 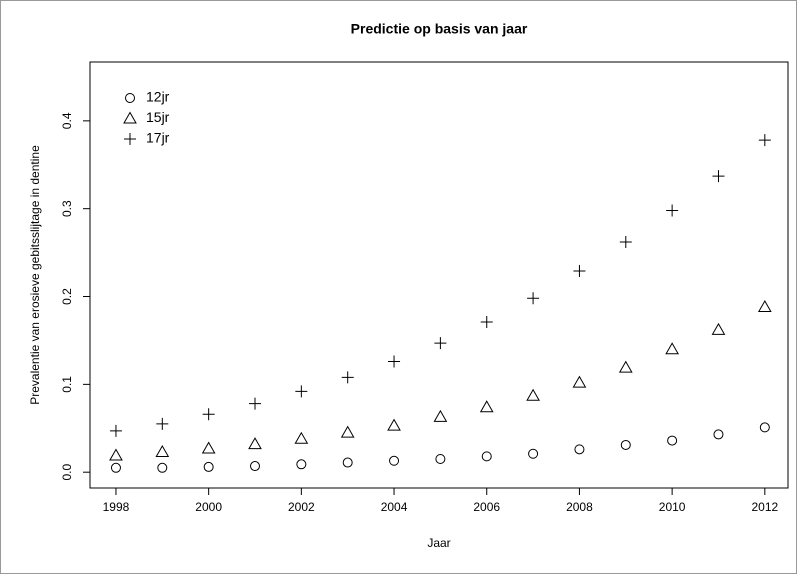 I want to click on legend-label: 17jr, so click(x=158, y=138).